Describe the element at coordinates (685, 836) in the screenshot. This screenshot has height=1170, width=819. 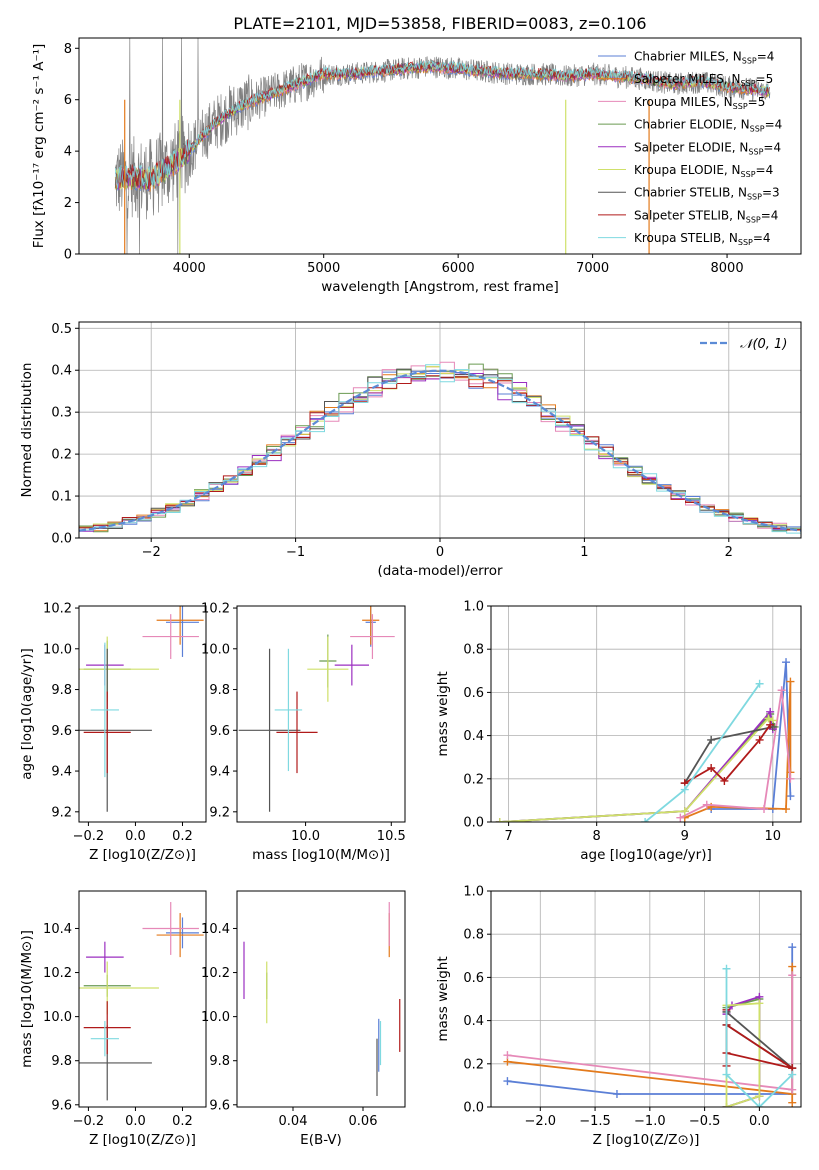
I see `x-tick-label: 9` at that location.